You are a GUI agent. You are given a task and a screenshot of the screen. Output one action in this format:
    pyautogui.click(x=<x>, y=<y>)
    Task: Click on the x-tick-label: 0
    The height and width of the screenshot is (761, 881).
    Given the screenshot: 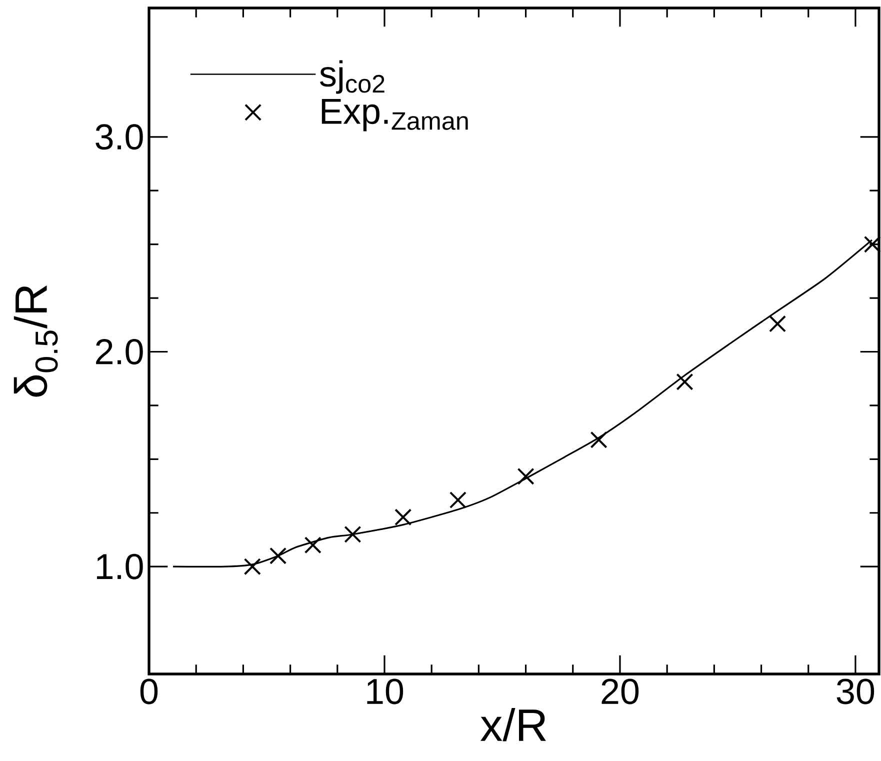 What is the action you would take?
    pyautogui.click(x=149, y=691)
    